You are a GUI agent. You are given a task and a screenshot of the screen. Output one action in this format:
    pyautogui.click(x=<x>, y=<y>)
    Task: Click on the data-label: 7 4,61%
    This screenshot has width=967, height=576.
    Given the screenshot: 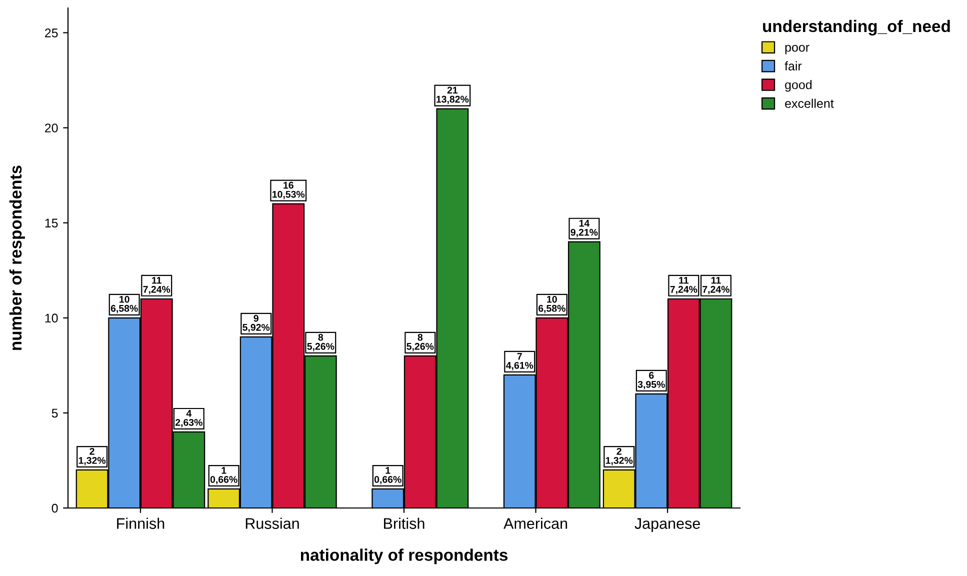 What is the action you would take?
    pyautogui.click(x=520, y=361)
    